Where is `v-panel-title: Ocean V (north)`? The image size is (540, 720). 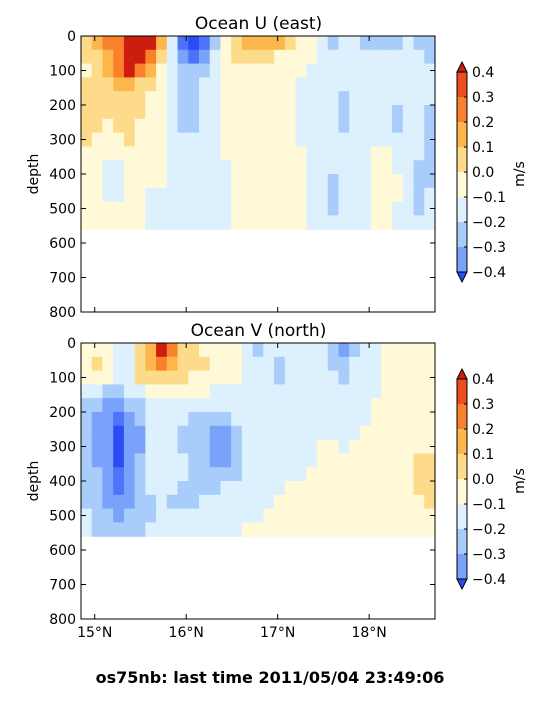 v-panel-title: Ocean V (north) is located at coordinates (259, 331).